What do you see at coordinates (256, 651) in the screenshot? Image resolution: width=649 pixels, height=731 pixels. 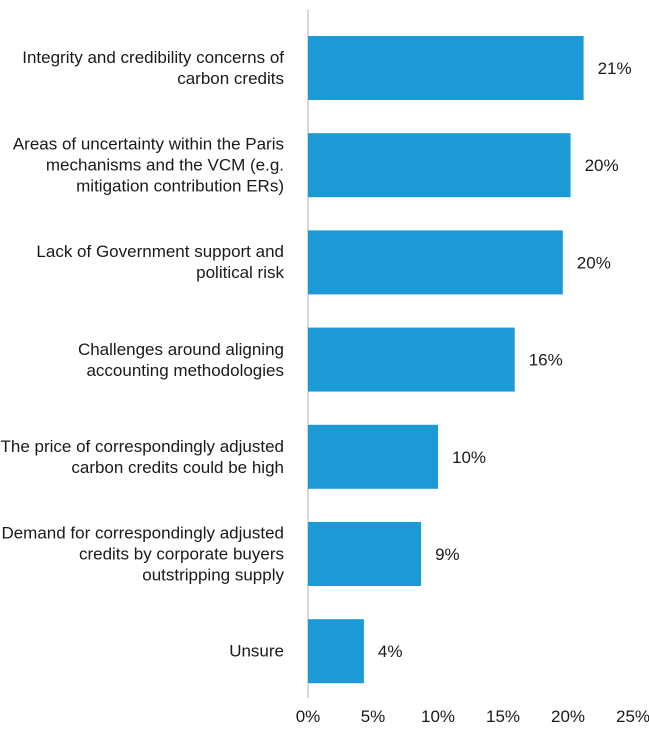 I see `category-label-6: Unsure` at bounding box center [256, 651].